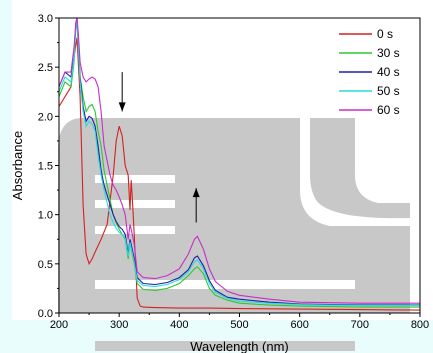 This screenshot has width=433, height=353. Describe the element at coordinates (6, 176) in the screenshot. I see `left-edge-panel` at that location.